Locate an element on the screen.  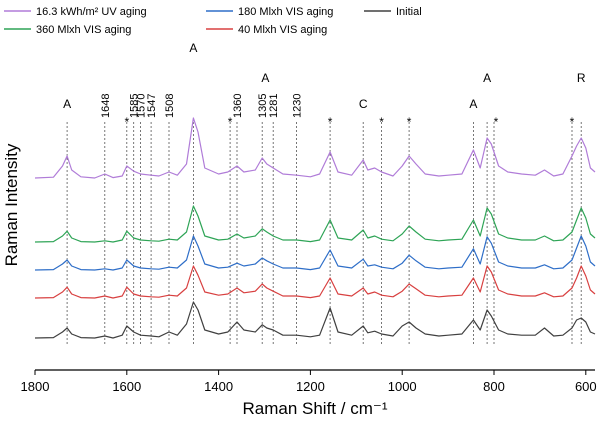
legend-item-180: 180 Mlxh VIS aging is located at coordinates (269, 12).